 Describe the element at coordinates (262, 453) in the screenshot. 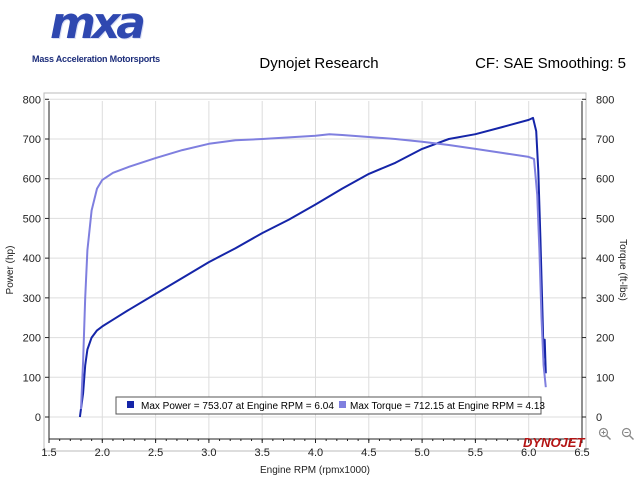

I see `x-tick-label: 3.5` at that location.